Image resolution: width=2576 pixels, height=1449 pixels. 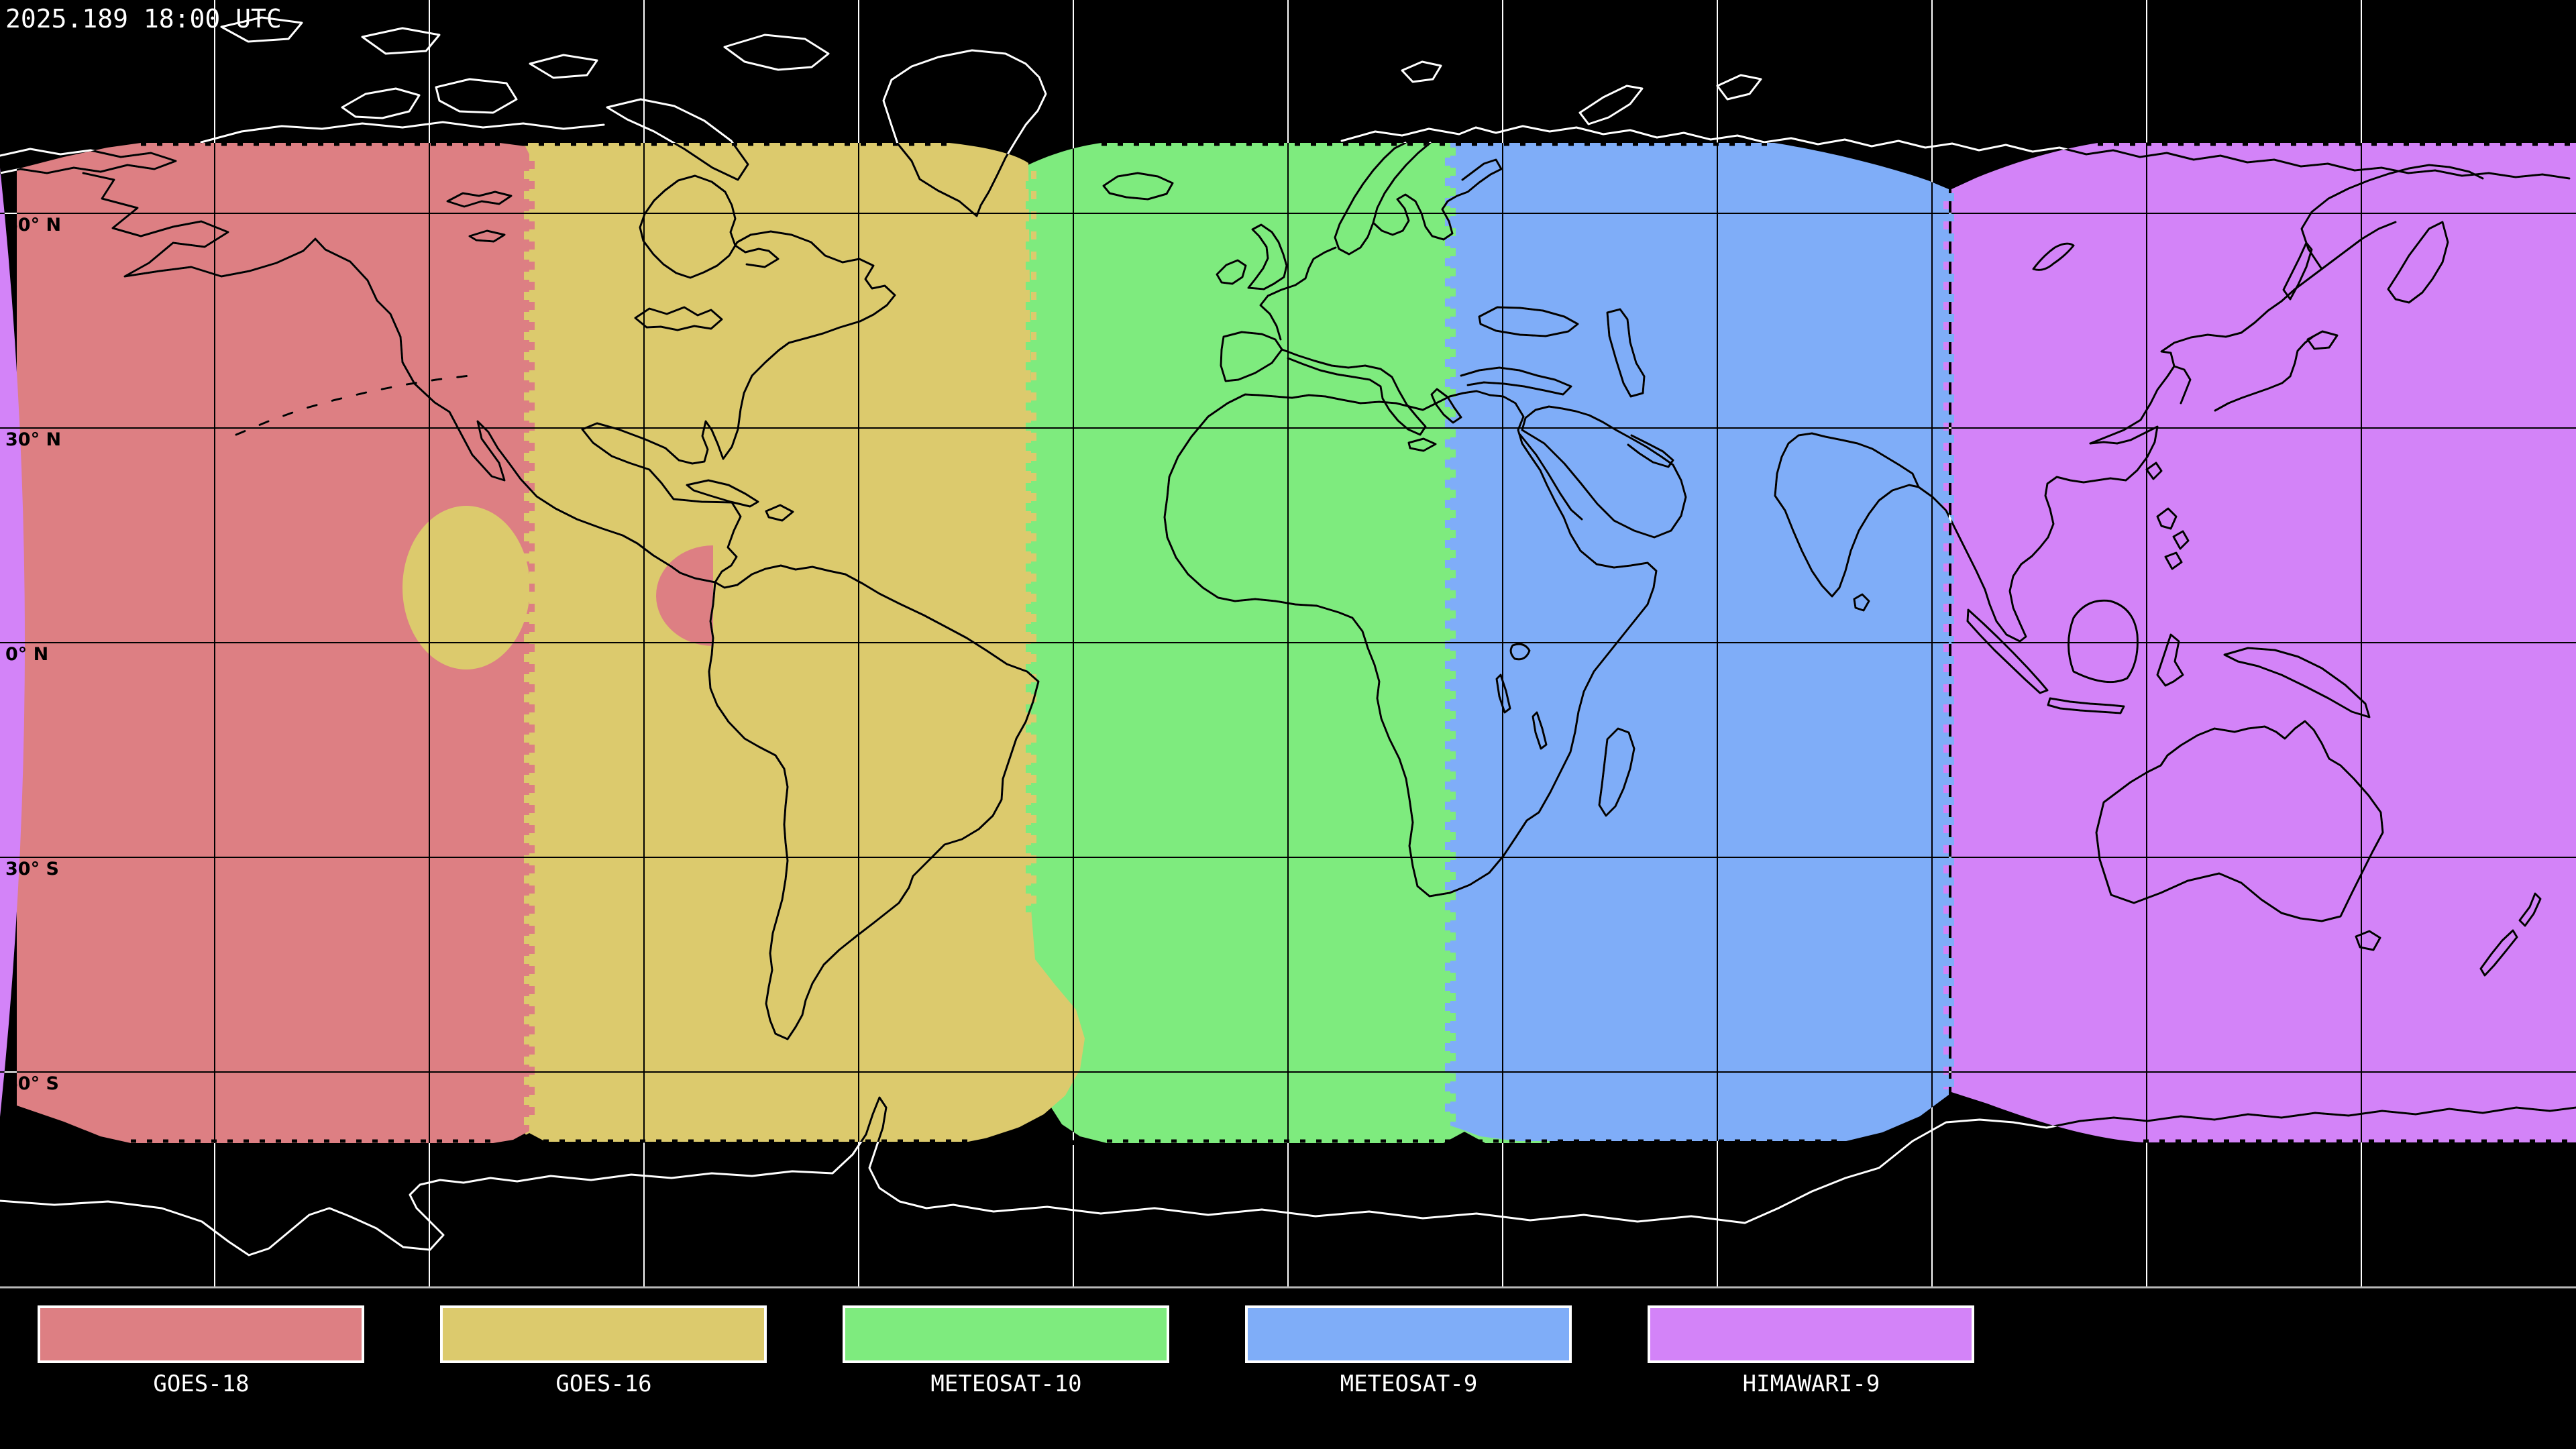 I want to click on legend-label-himawari-9: HIMAWARI-9, so click(x=1811, y=1384).